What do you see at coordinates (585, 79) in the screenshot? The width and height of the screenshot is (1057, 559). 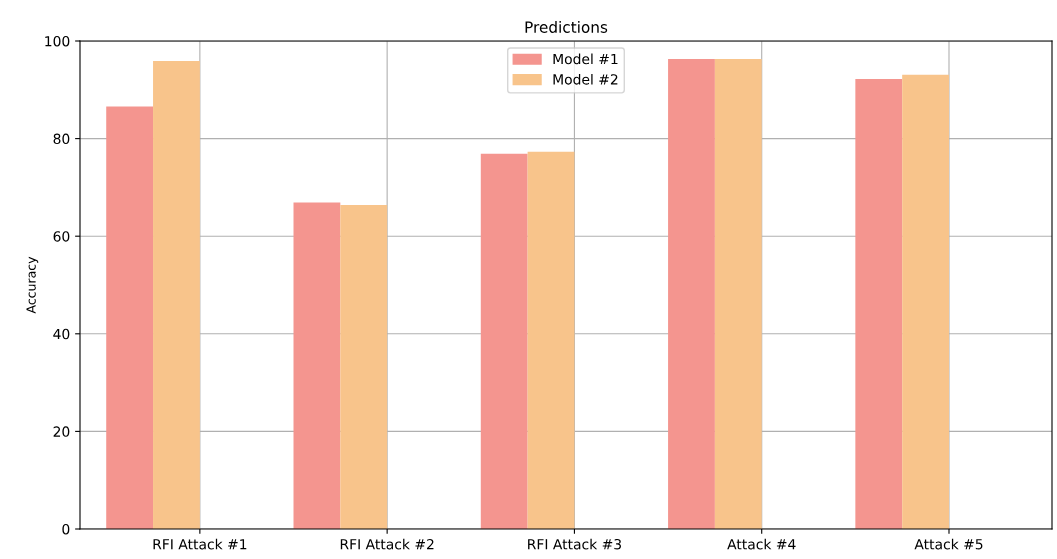 I see `legend-label: Model #2` at bounding box center [585, 79].